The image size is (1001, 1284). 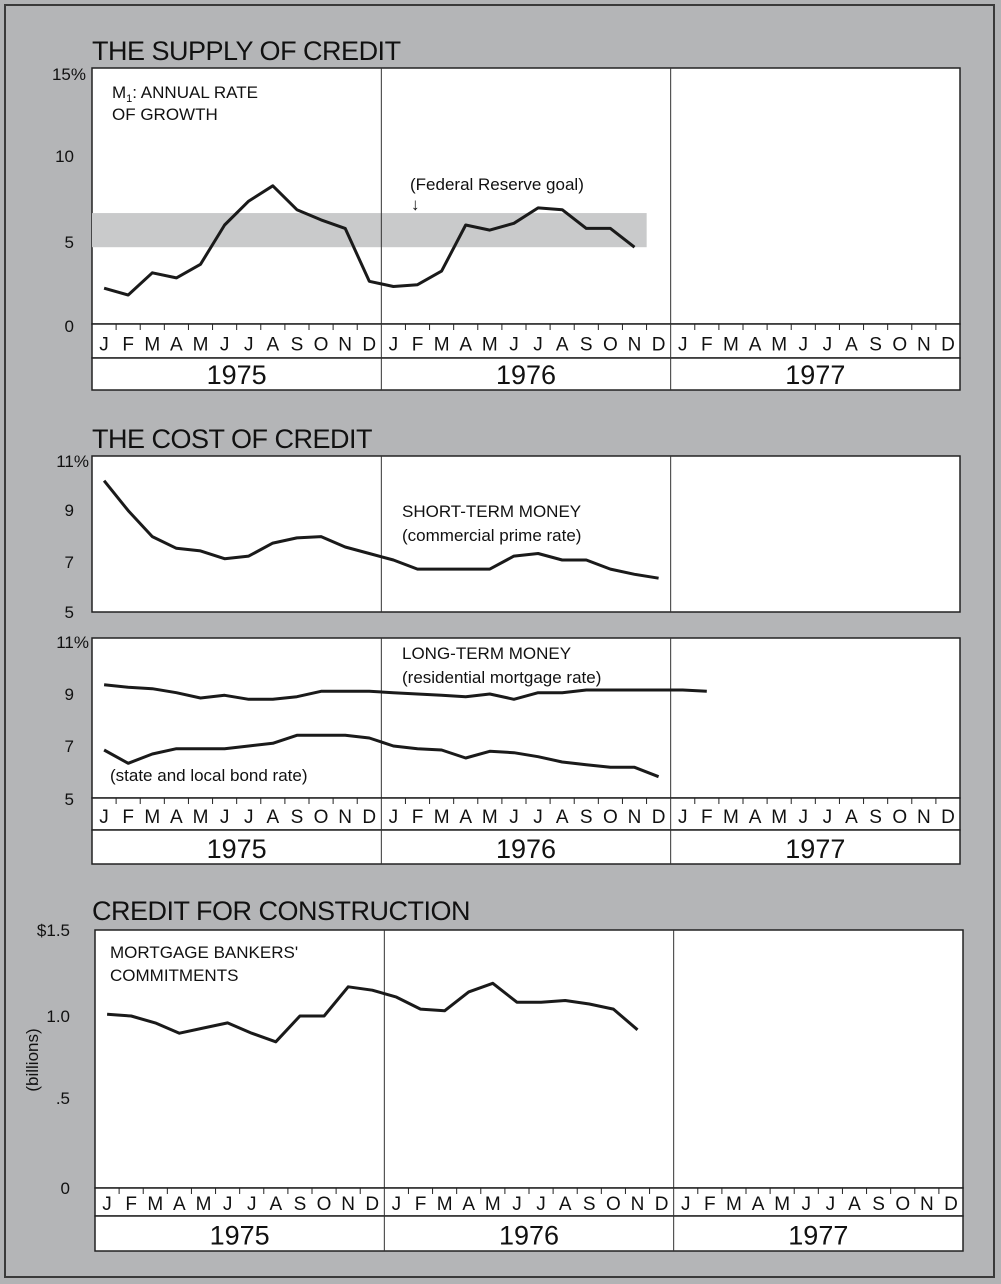 What do you see at coordinates (72, 642) in the screenshot?
I see `long-term-ytick-11: 11%` at bounding box center [72, 642].